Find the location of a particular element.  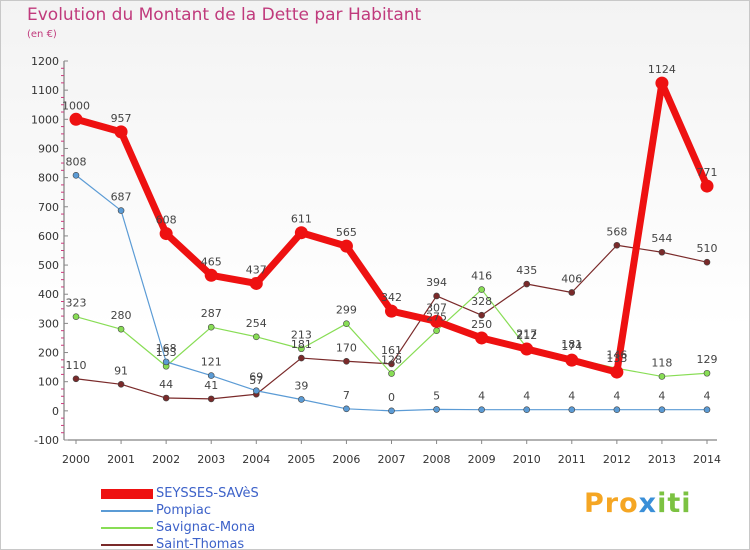

legend-item: SEYSSES-SAVèS is located at coordinates (211, 493).